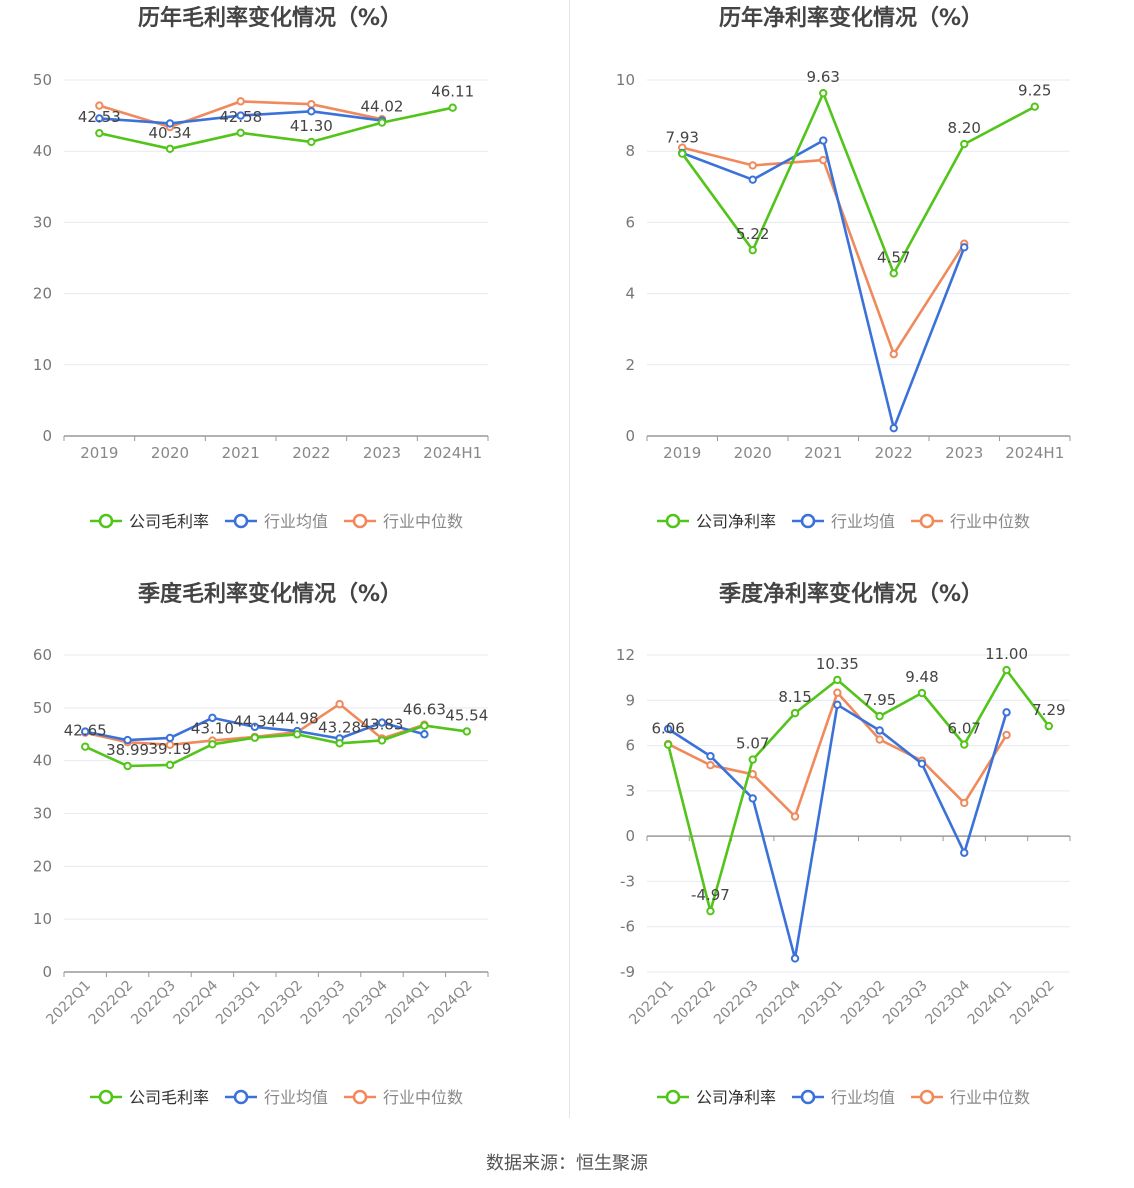 The width and height of the screenshot is (1134, 1188). Describe the element at coordinates (630, 700) in the screenshot. I see `y-tick-label: 9` at that location.